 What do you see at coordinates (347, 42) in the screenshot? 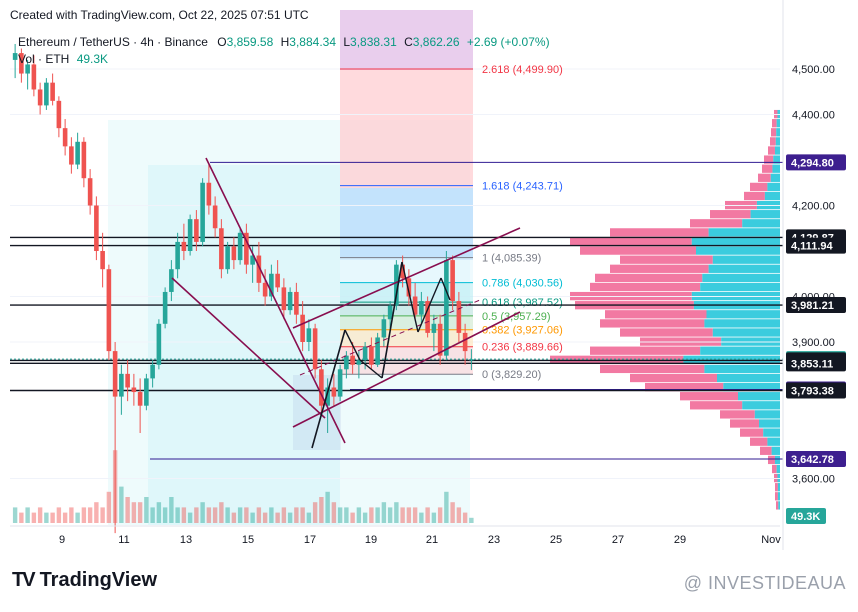
I see `low-label: L` at bounding box center [347, 42].